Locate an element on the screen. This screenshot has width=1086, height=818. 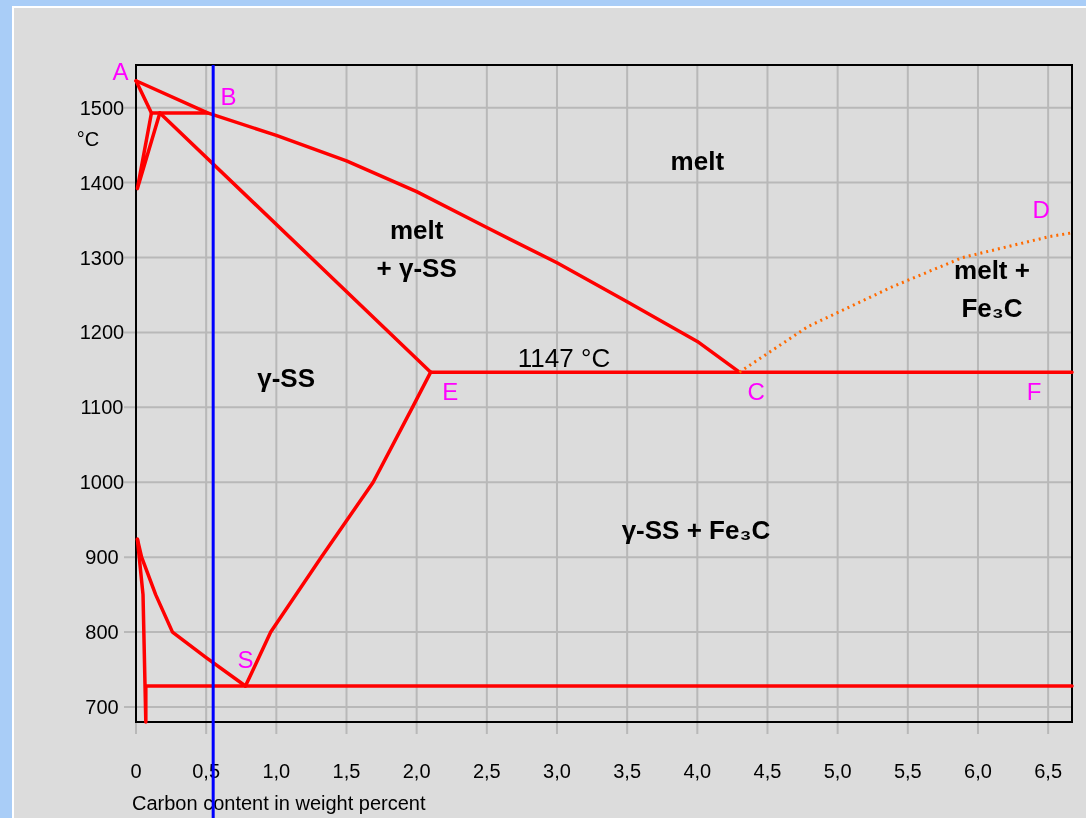
y-tick-label: 1300 is located at coordinates (102, 257).